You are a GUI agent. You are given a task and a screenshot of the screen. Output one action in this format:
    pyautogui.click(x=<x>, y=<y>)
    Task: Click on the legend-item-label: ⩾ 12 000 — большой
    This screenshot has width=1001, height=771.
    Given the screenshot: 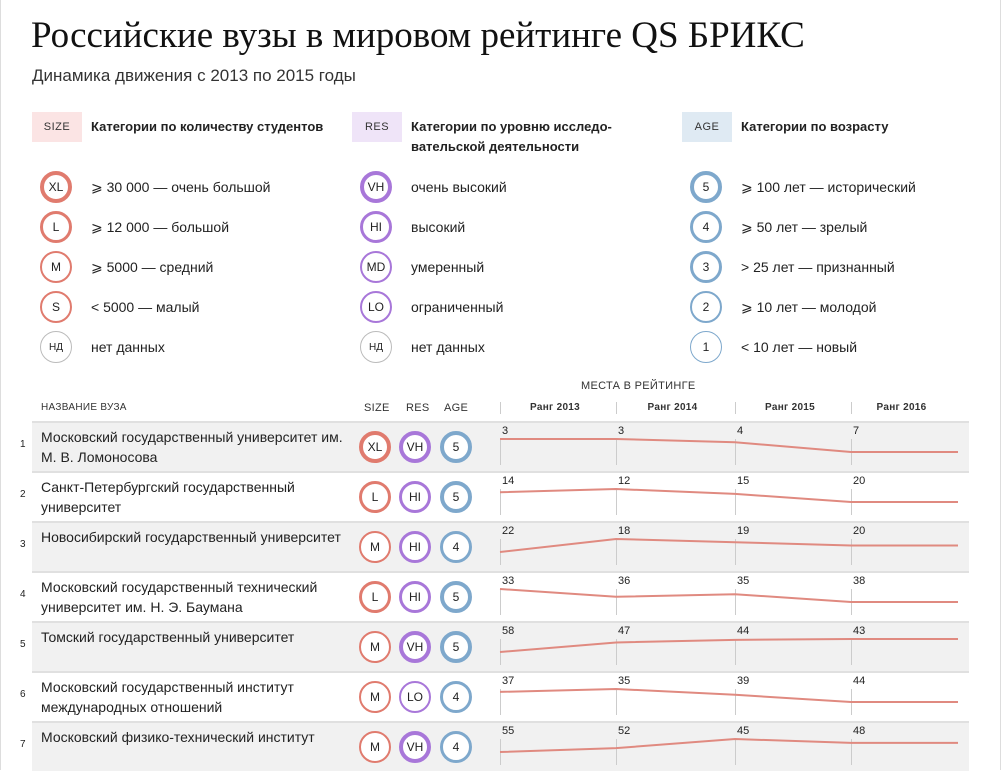 What is the action you would take?
    pyautogui.click(x=160, y=227)
    